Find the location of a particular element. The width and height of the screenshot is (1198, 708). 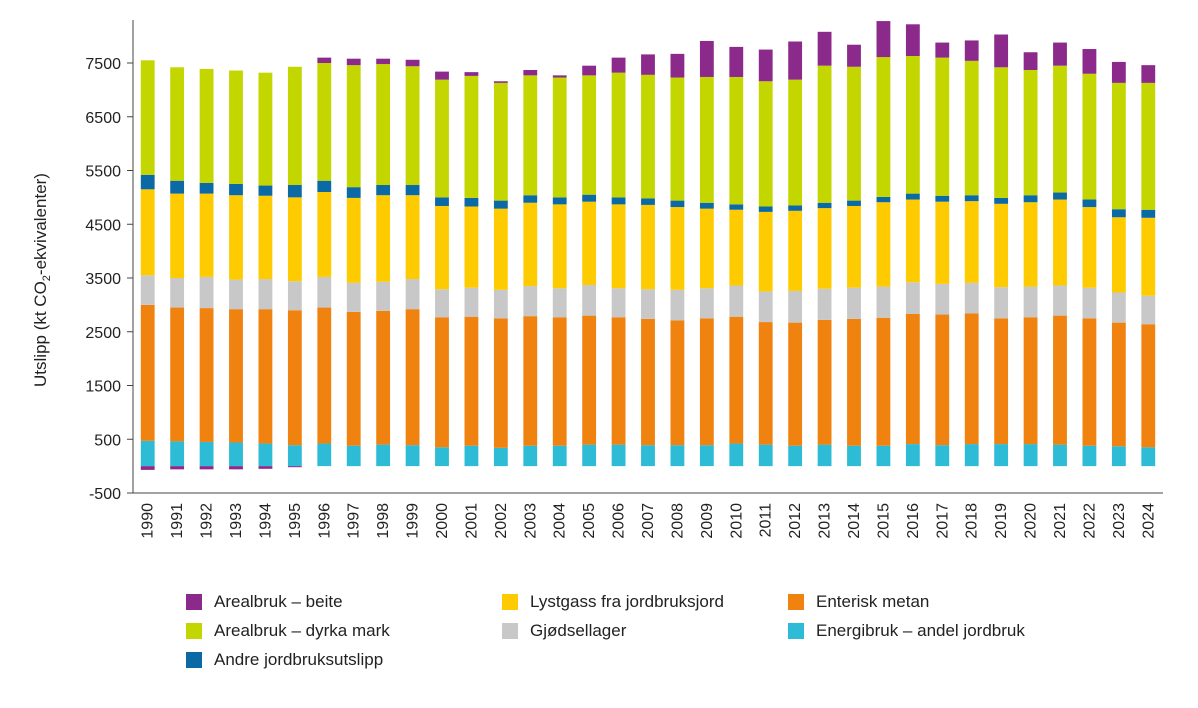

bar-segment-1999-s4 is located at coordinates (412, 190).